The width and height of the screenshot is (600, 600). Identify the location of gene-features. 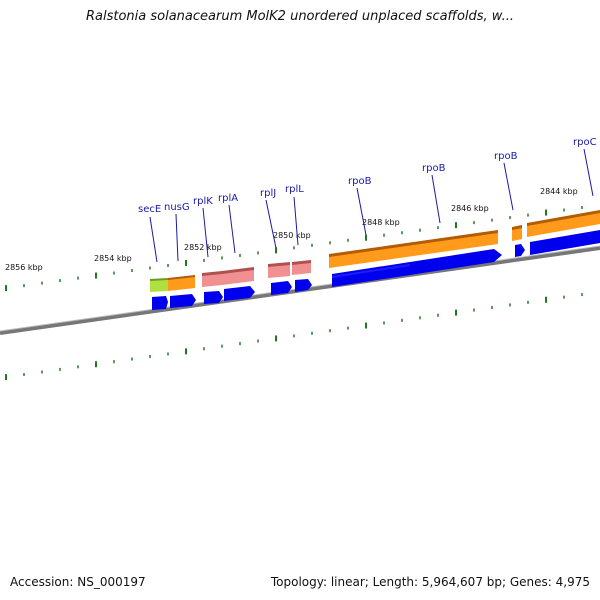
(375, 251).